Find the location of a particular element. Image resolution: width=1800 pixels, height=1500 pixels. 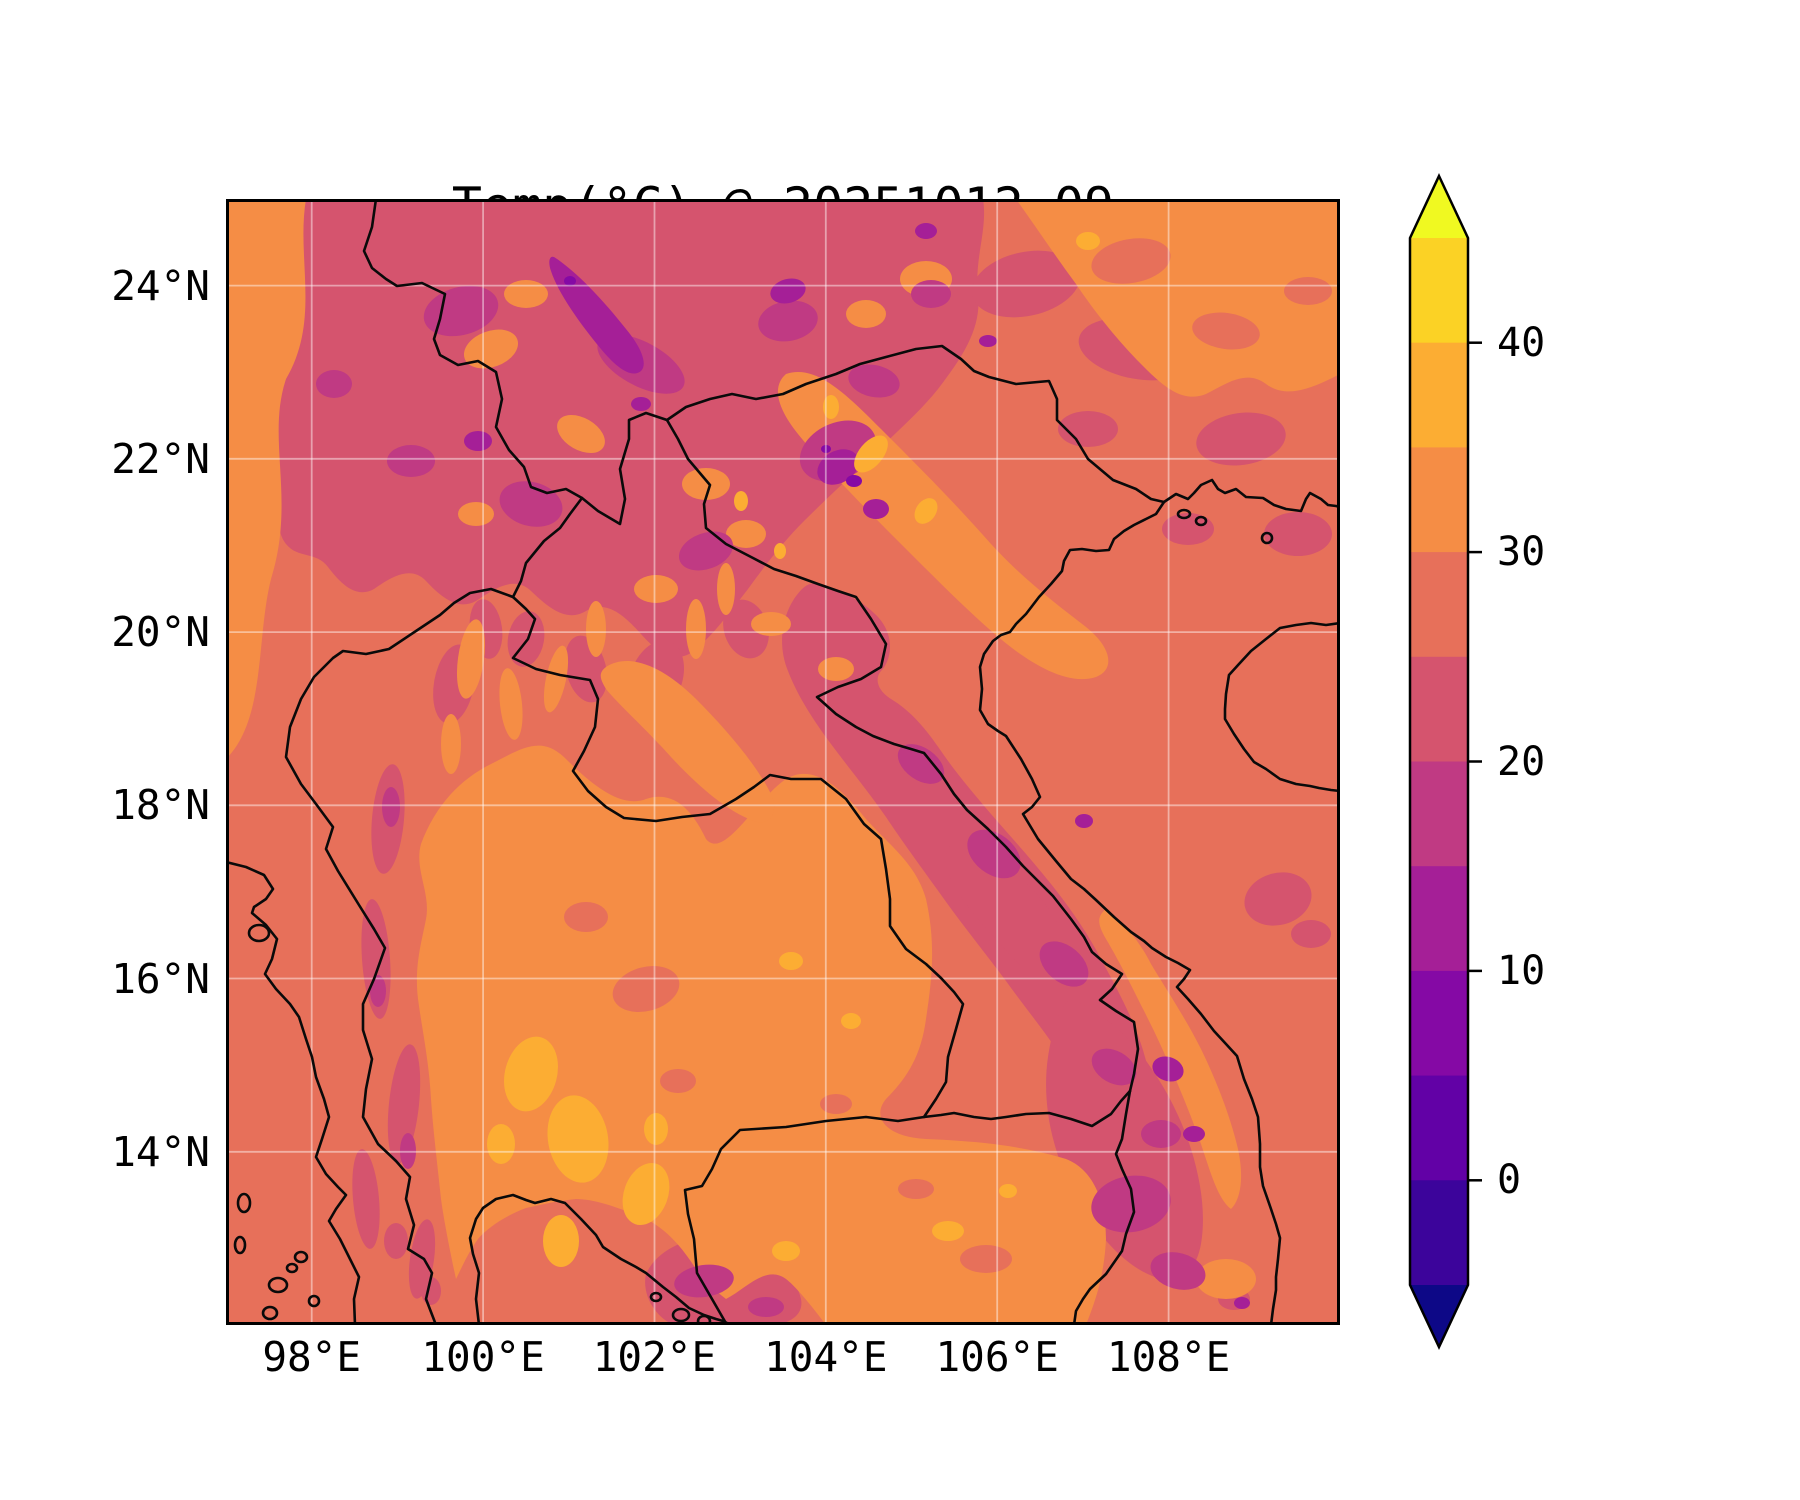

y-tick-label: 16°N is located at coordinates (160, 978).